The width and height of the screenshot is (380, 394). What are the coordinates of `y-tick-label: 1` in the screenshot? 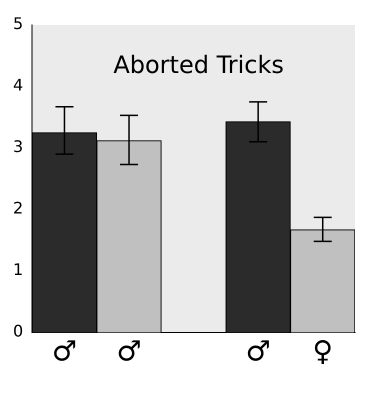 It's located at (18, 270).